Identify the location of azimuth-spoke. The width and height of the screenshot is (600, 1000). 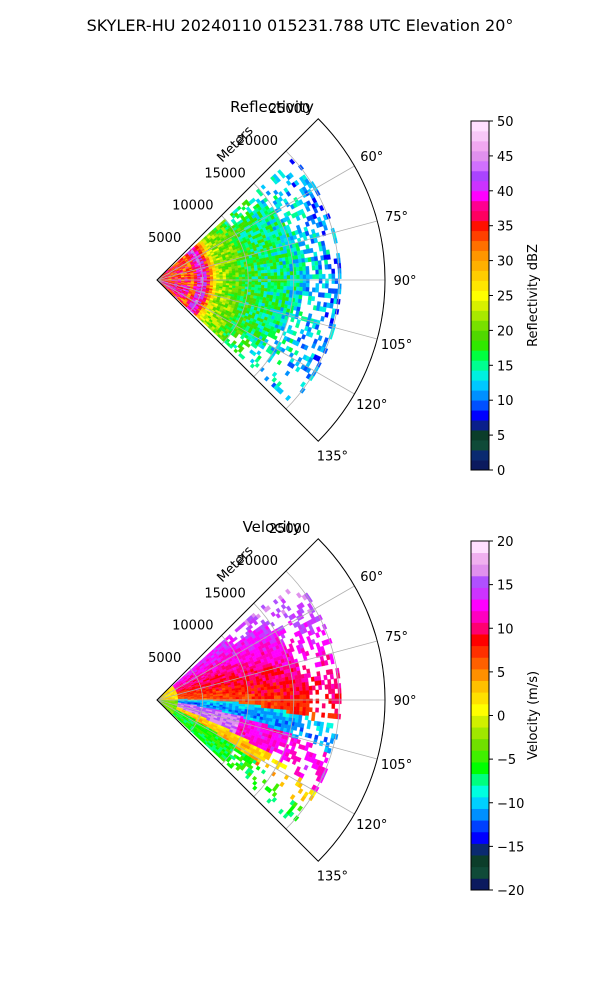
(267, 309).